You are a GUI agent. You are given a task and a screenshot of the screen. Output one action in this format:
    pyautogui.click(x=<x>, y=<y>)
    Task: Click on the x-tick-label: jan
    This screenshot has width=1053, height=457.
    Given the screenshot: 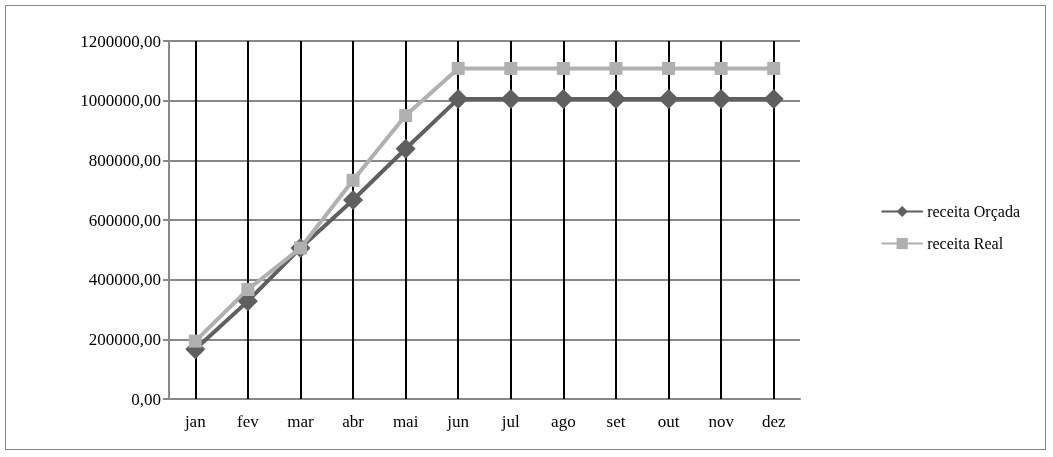 What is the action you would take?
    pyautogui.click(x=195, y=421)
    